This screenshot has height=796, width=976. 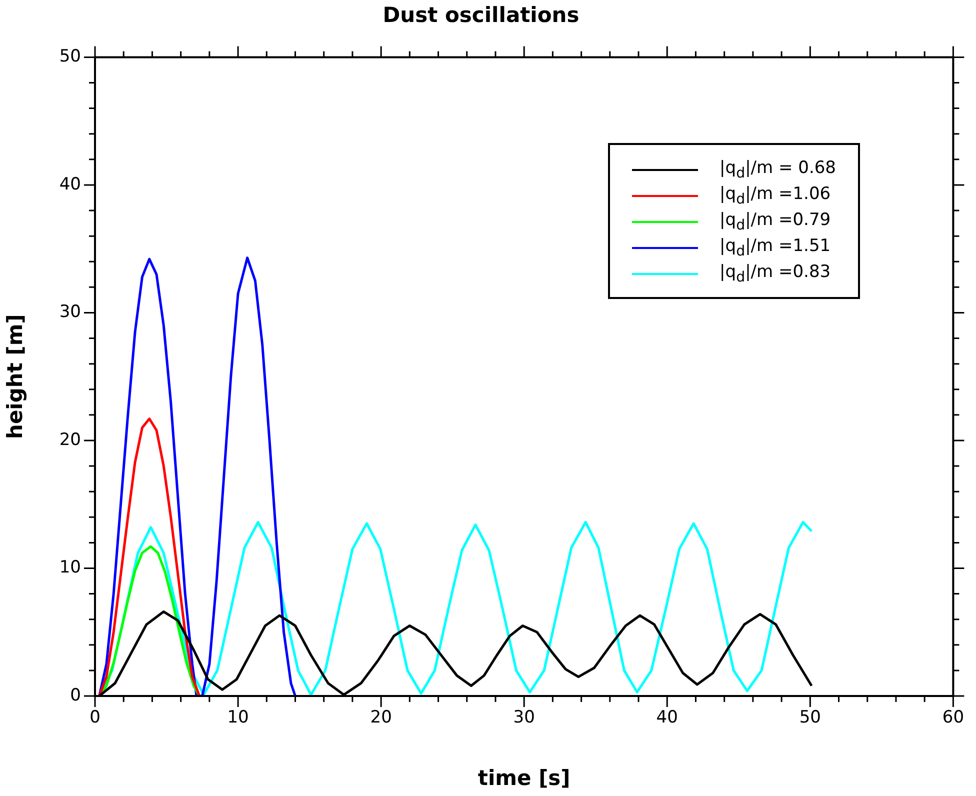 I want to click on x-tick-label: 10, so click(x=238, y=718).